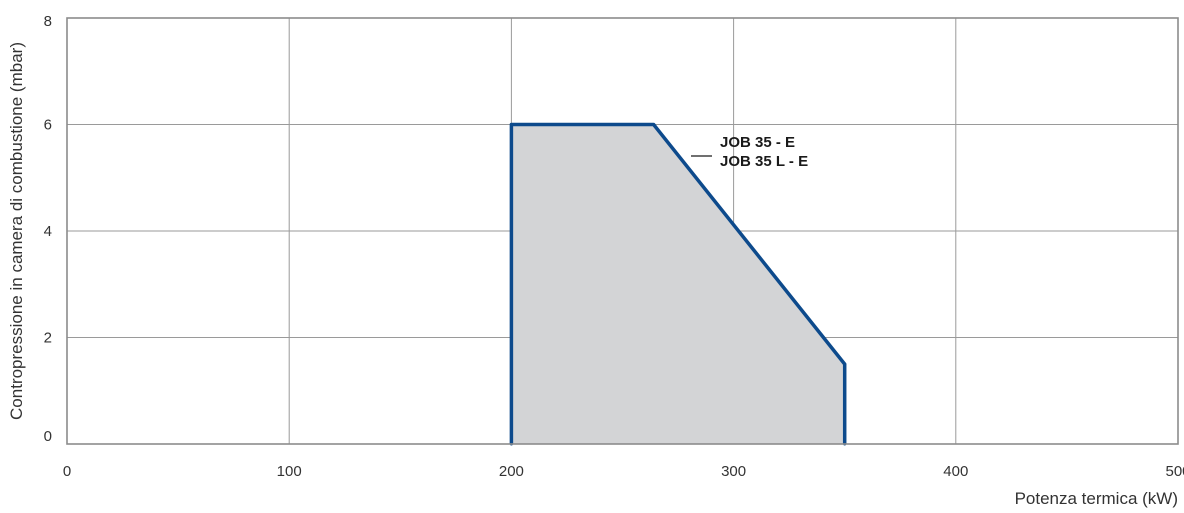 This screenshot has width=1184, height=513. I want to click on y-tick-label: 2, so click(48, 338).